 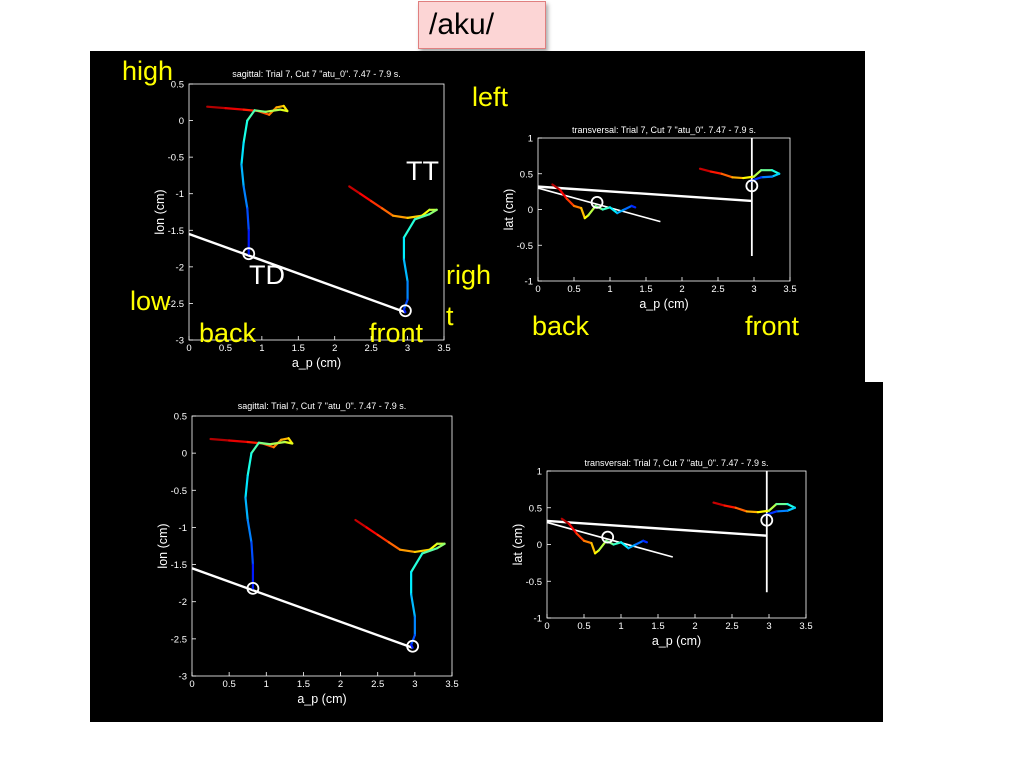 What do you see at coordinates (160, 211) in the screenshot?
I see `y-axis-label: lon (cm)` at bounding box center [160, 211].